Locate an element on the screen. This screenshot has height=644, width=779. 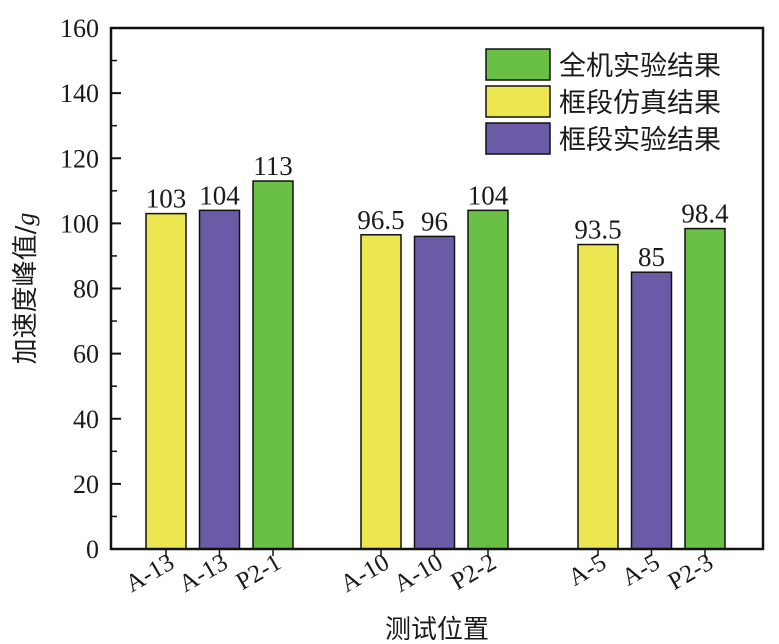
legend-label: 框段实验结果 is located at coordinates (640, 140).